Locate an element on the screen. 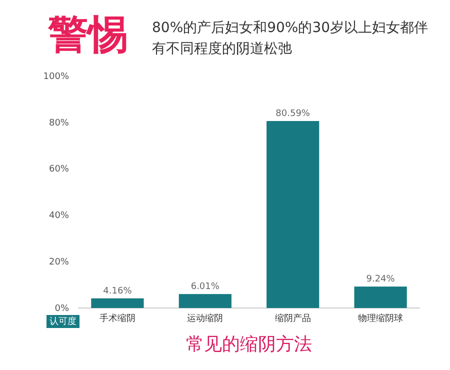 The width and height of the screenshot is (450, 370). data-label: 4.16% is located at coordinates (117, 291).